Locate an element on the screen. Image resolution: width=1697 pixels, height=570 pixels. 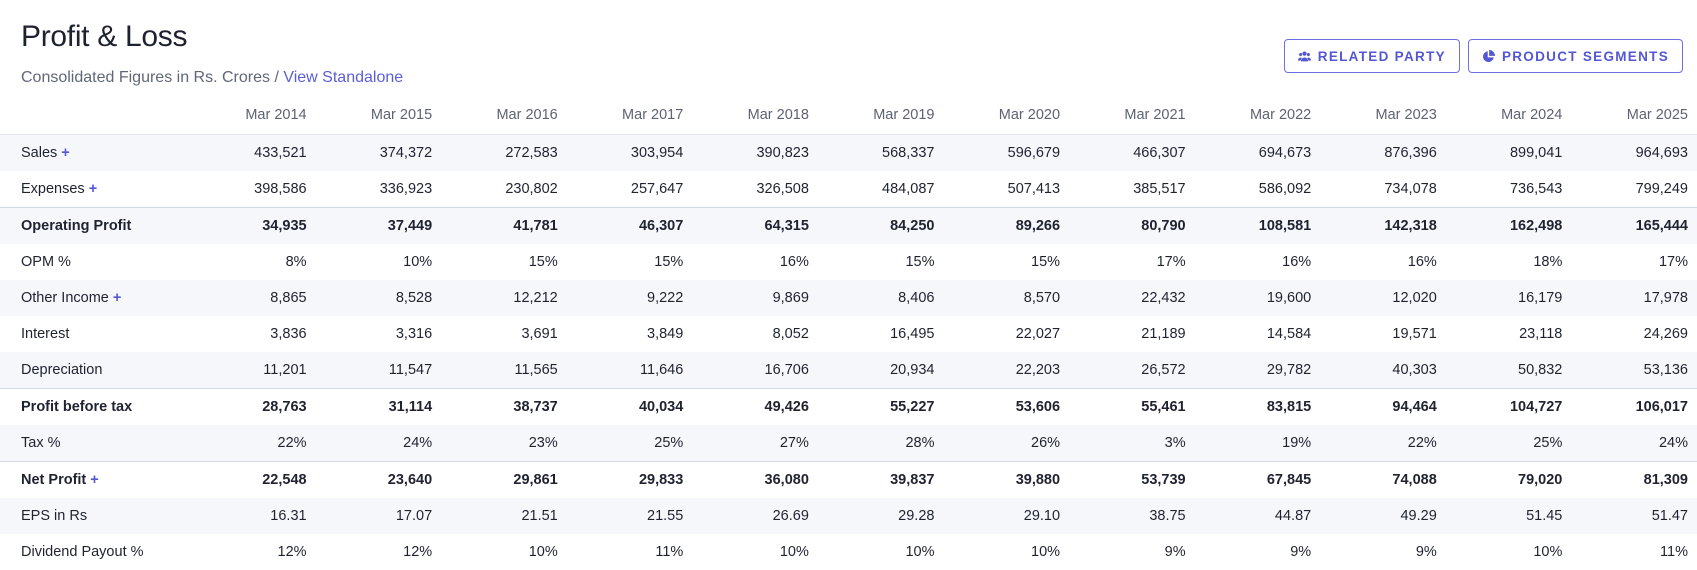
row-label: Operating Profit is located at coordinates (76, 226).